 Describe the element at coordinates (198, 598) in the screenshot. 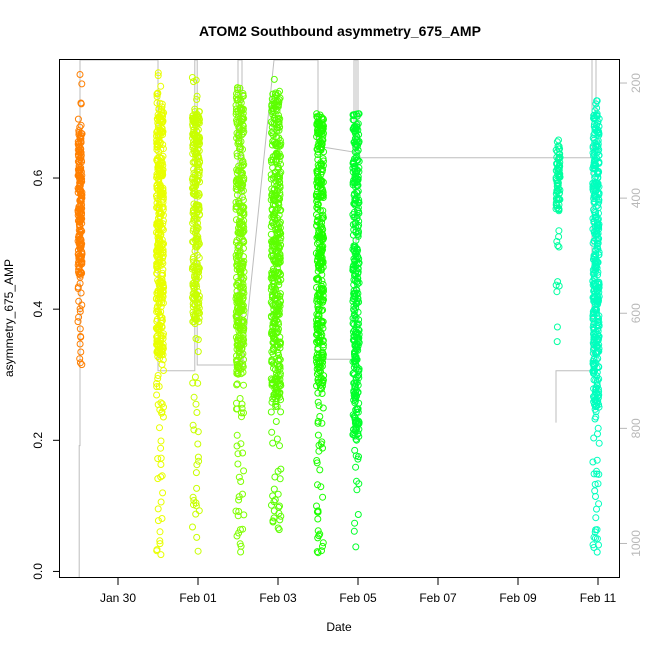

I see `x-tick-label: Feb 01` at that location.